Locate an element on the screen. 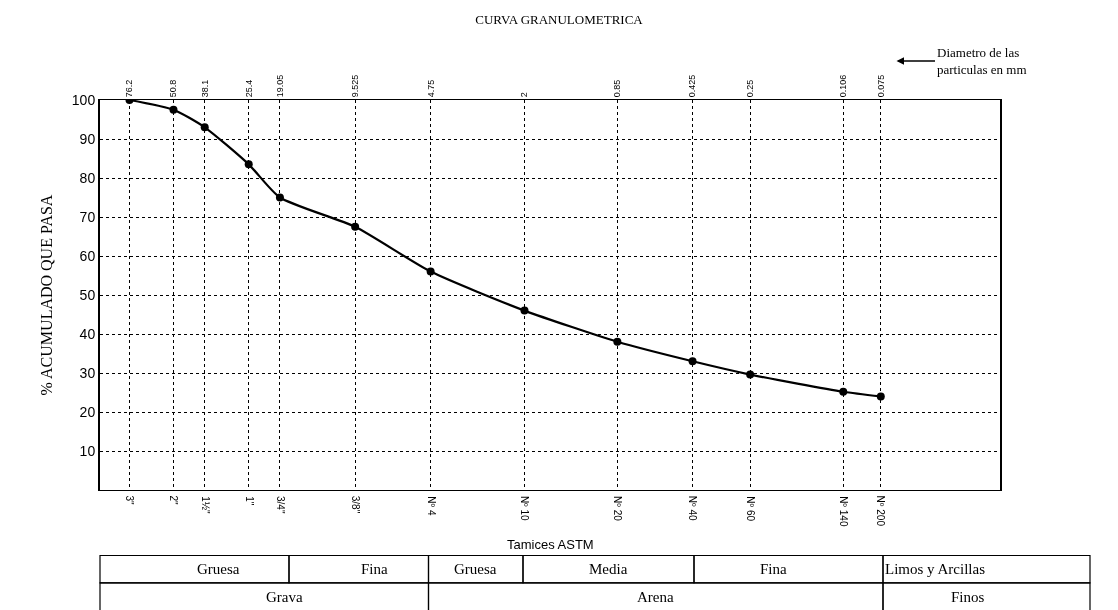 Image resolution: width=1118 pixels, height=610 pixels. y-axis-title: % ACUMULADO QUE PASA is located at coordinates (47, 295).